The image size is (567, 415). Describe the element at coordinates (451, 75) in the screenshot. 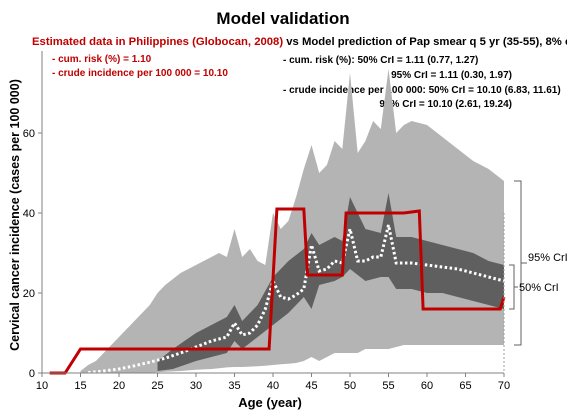

I see `legend-model-line: 95% CrI = 1.11 (0.30, 1.97)` at that location.